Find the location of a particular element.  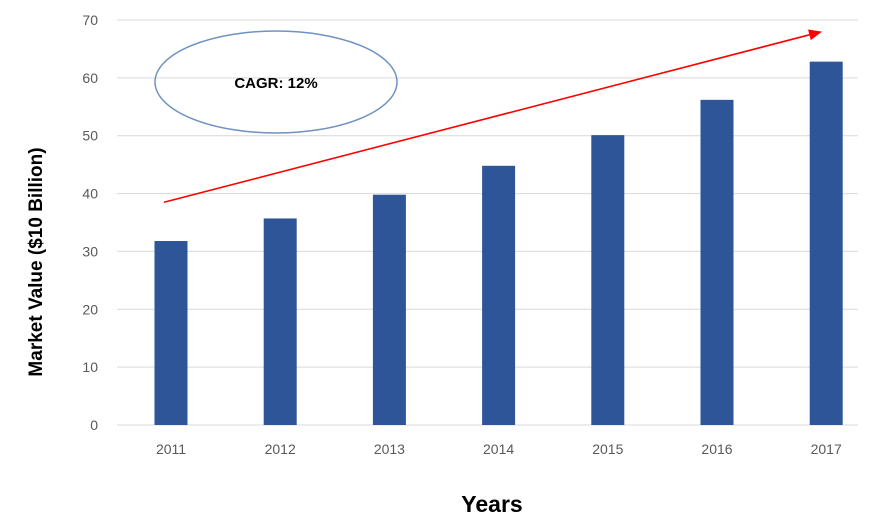

x-axis-ticks: 2011 2012 2013 2014 2015 2016 2017 is located at coordinates (499, 449).